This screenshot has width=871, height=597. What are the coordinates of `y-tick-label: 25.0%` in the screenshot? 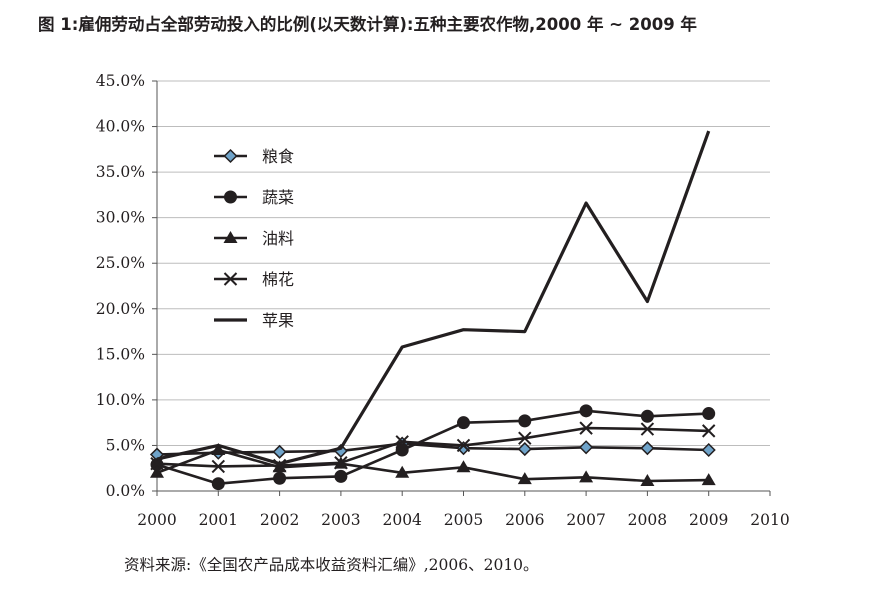 It's located at (120, 263).